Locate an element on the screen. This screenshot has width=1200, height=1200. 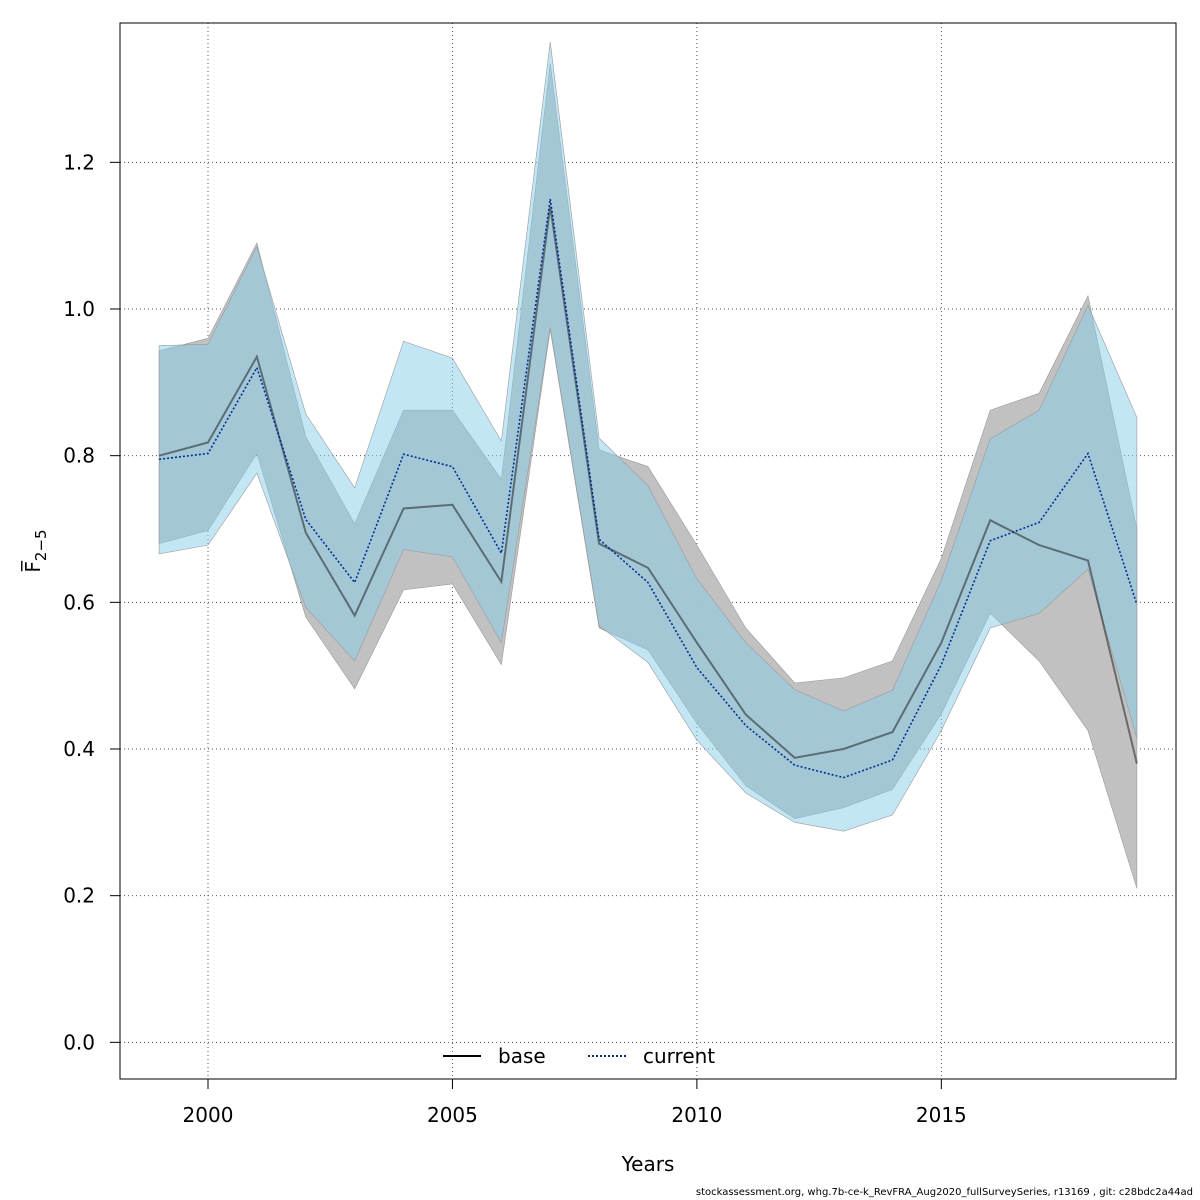
y-tick-label: 0.2 is located at coordinates (79, 896).